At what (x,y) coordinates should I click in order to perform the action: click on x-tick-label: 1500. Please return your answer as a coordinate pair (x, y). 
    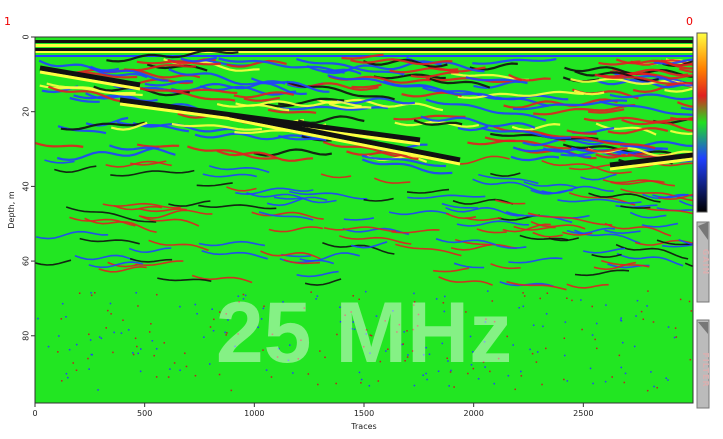
    Looking at the image, I should click on (364, 413).